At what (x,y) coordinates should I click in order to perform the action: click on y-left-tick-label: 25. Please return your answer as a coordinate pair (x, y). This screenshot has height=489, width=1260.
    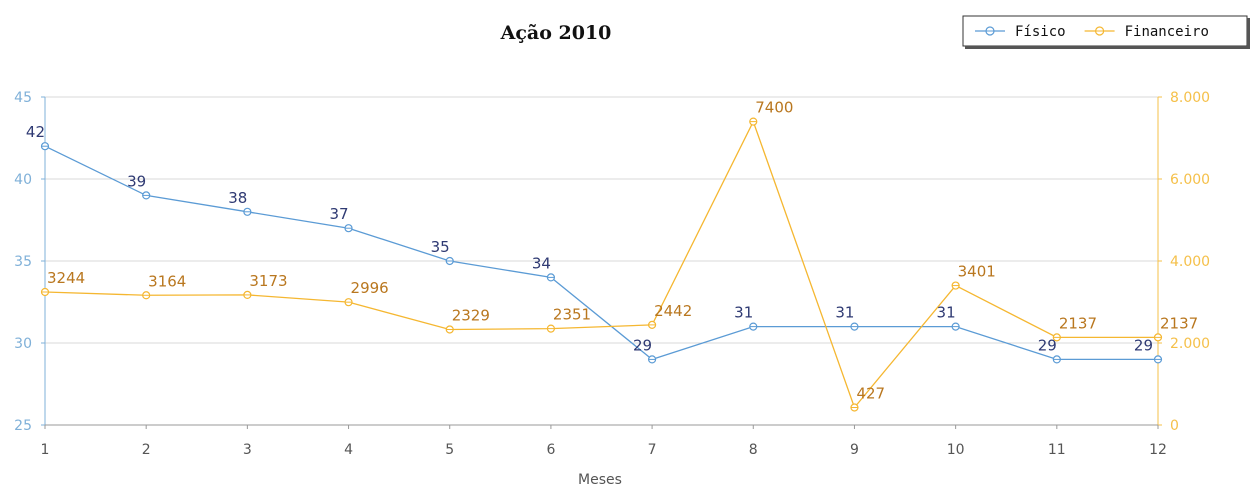
    Looking at the image, I should click on (23, 426).